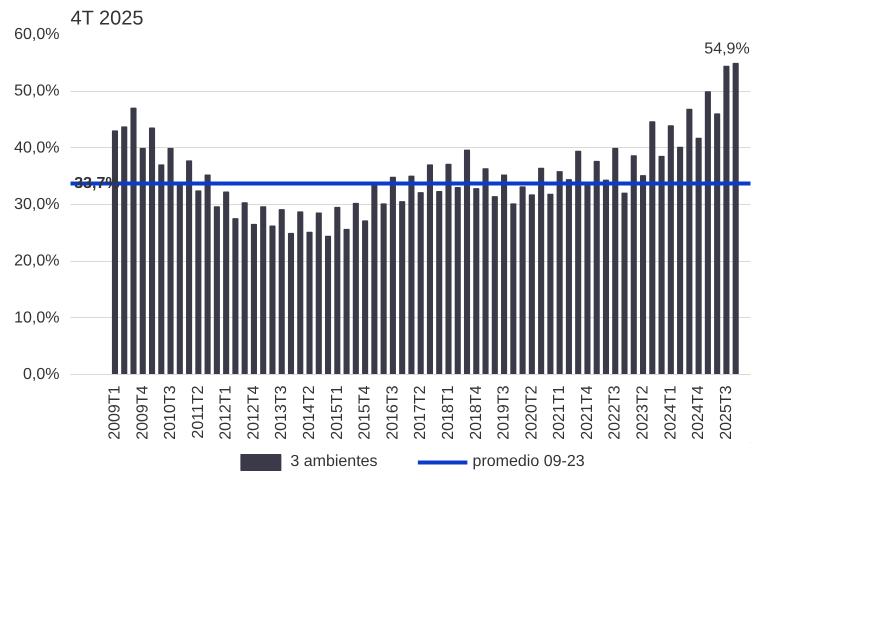  I want to click on x-tick-label: 2011T2, so click(198, 412).